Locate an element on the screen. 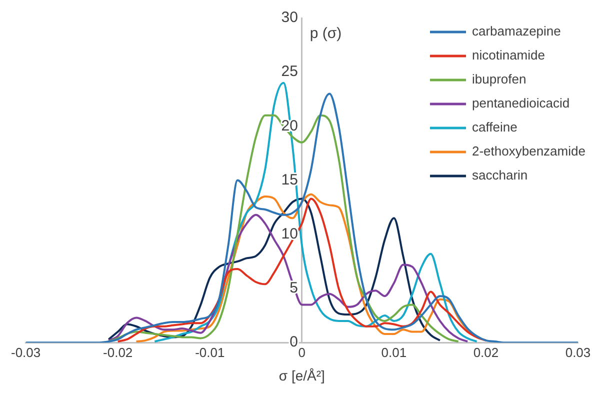 Image resolution: width=608 pixels, height=397 pixels. y-tick-label: 25 is located at coordinates (289, 71).